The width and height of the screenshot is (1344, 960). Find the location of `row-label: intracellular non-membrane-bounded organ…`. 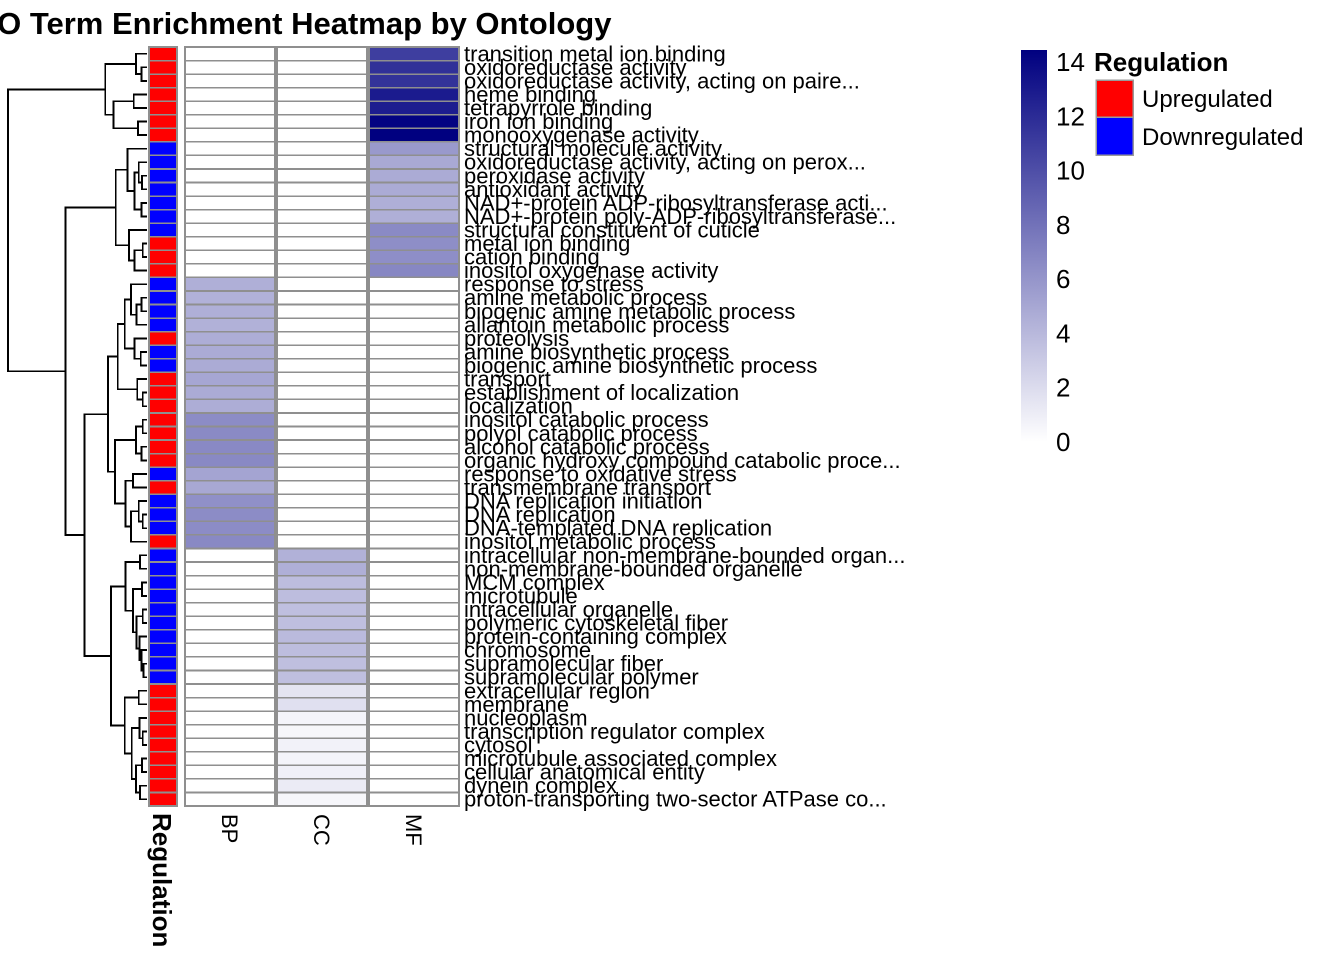

row-label: intracellular non-membrane-bounded organ… is located at coordinates (684, 555).